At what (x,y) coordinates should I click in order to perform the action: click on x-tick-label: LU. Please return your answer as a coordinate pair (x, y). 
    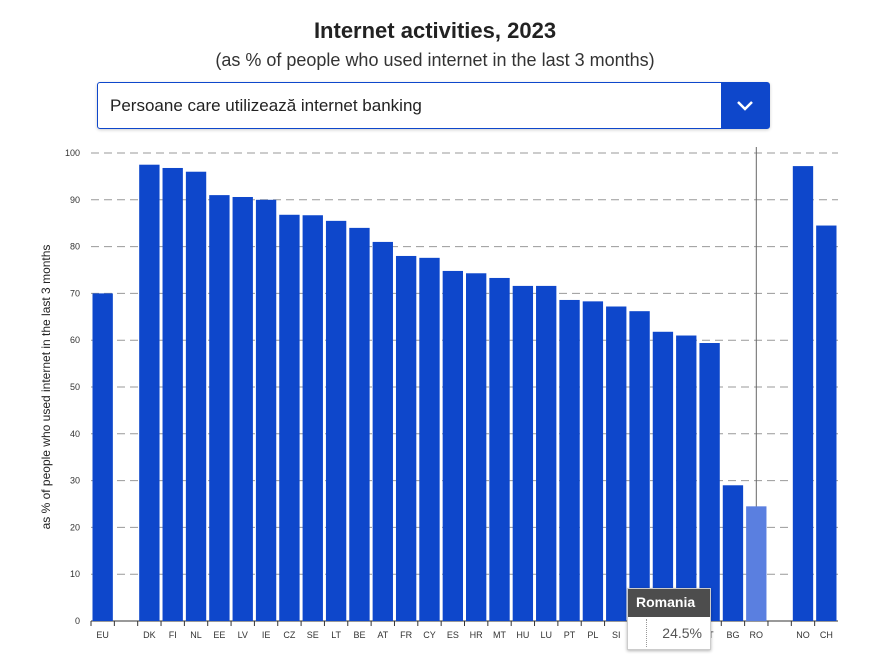
    Looking at the image, I should click on (546, 635).